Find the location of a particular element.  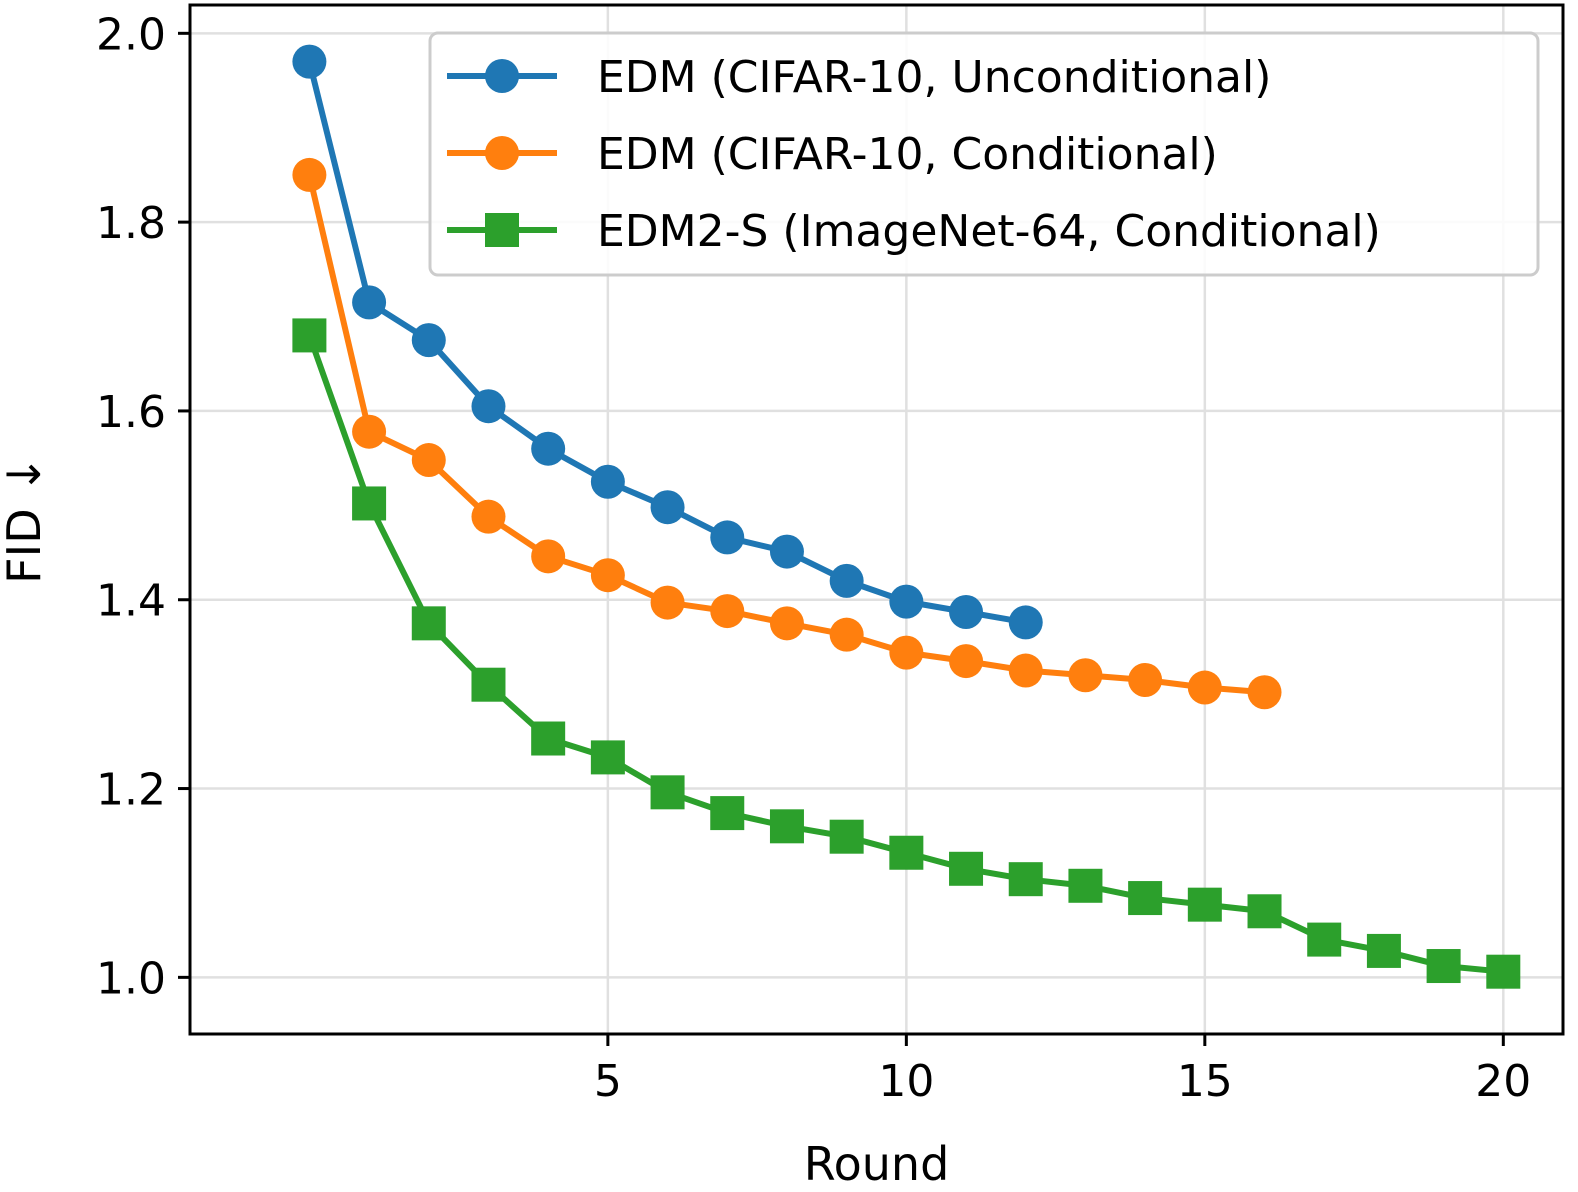

x-tick-label: 15 is located at coordinates (1205, 1081).